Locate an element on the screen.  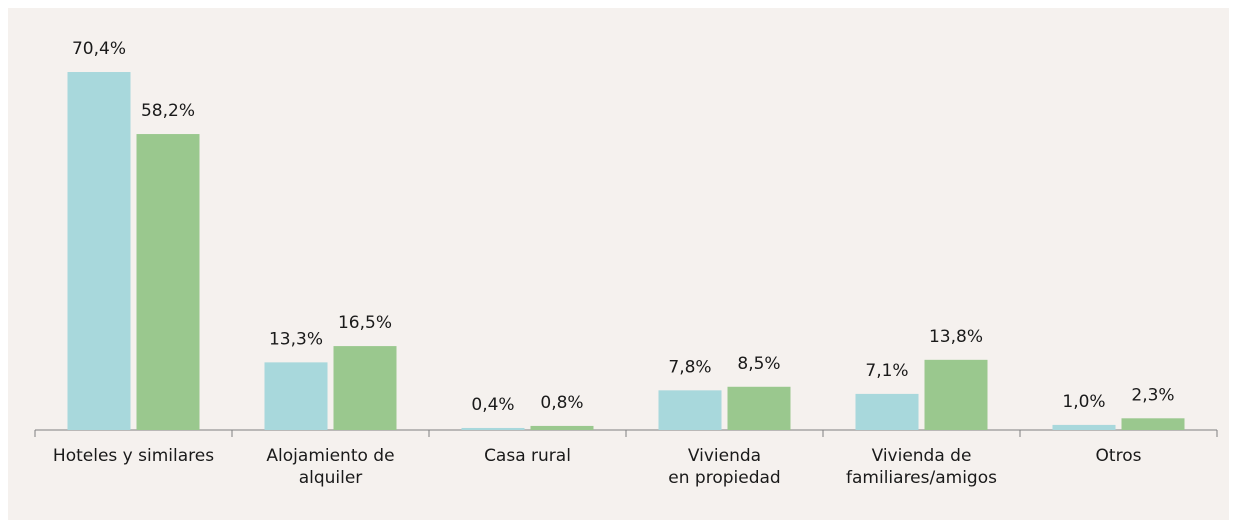
data-label: 7,1% is located at coordinates (886, 371).